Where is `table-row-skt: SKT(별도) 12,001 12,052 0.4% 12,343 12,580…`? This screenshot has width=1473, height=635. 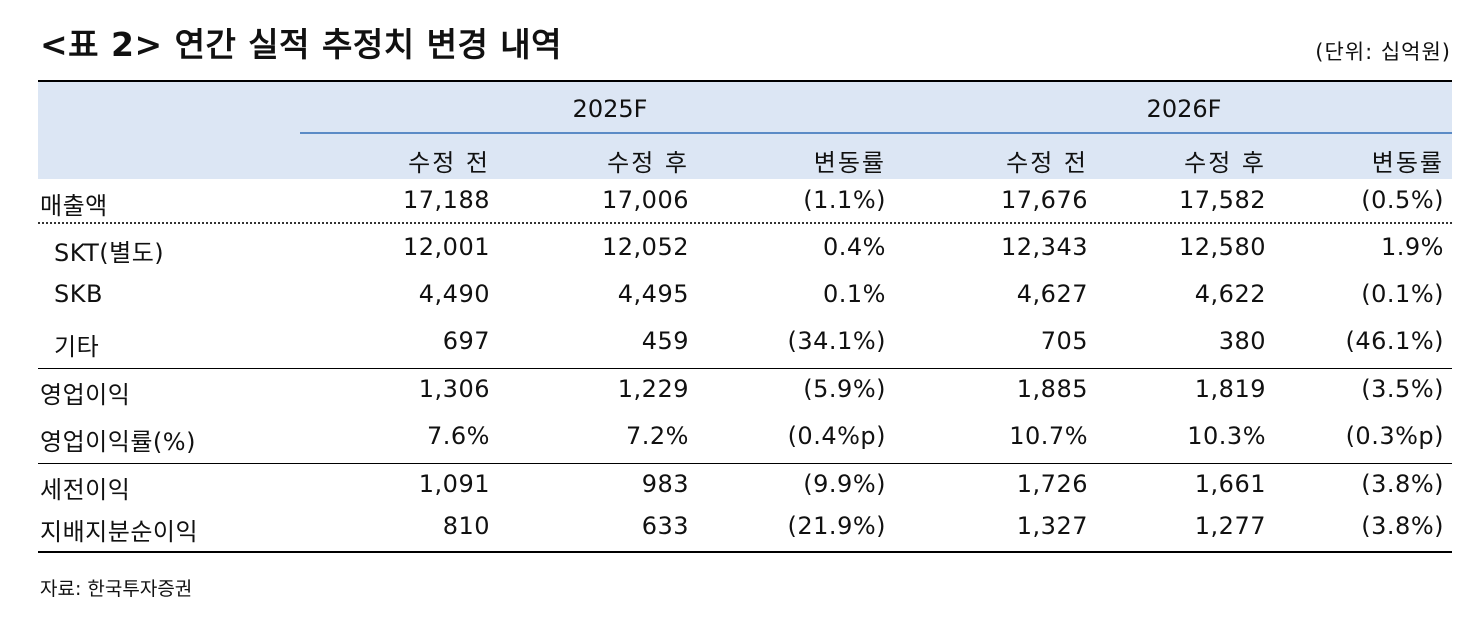
table-row-skt: SKT(별도) 12,001 12,052 0.4% 12,343 12,580… is located at coordinates (745, 249).